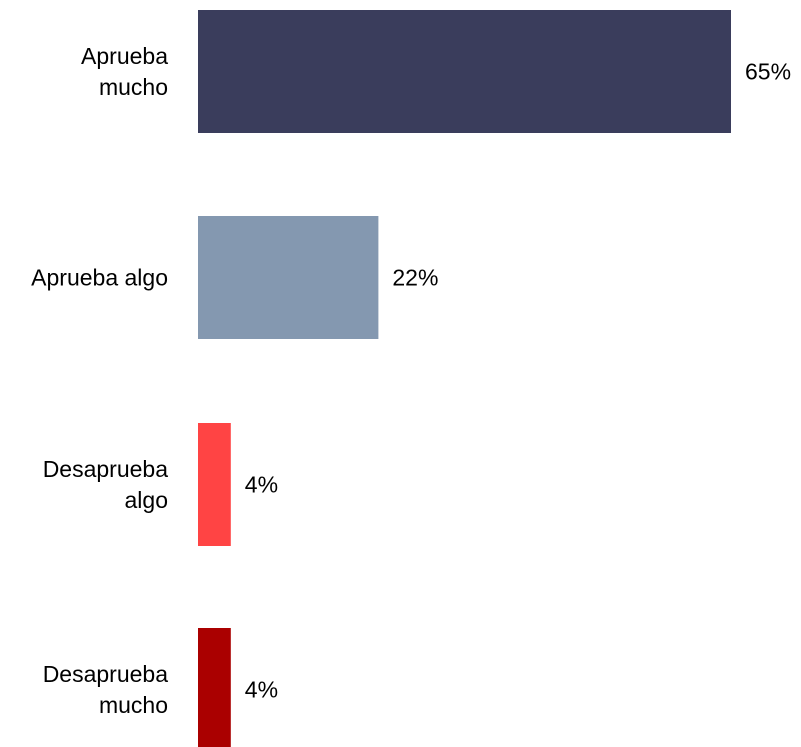 The image size is (801, 747). What do you see at coordinates (261, 485) in the screenshot?
I see `value-label-2: 4%` at bounding box center [261, 485].